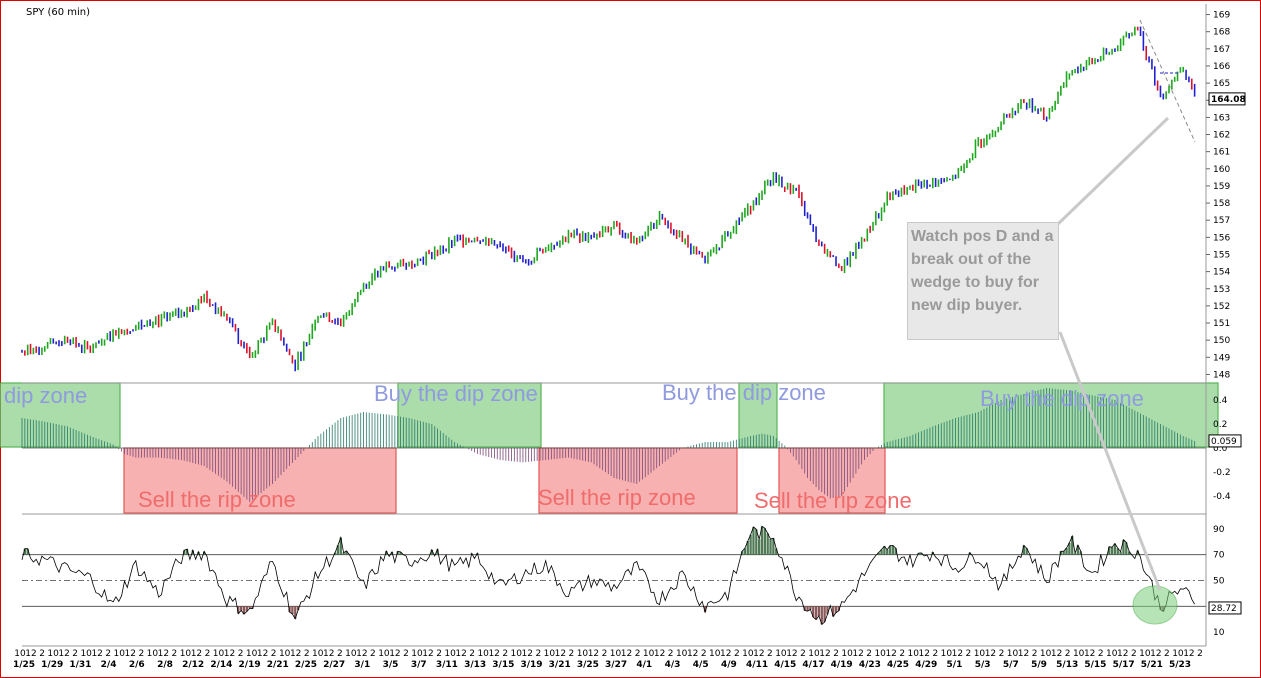 This screenshot has height=678, width=1261. What do you see at coordinates (1113, 353) in the screenshot?
I see `callout-lines` at bounding box center [1113, 353].